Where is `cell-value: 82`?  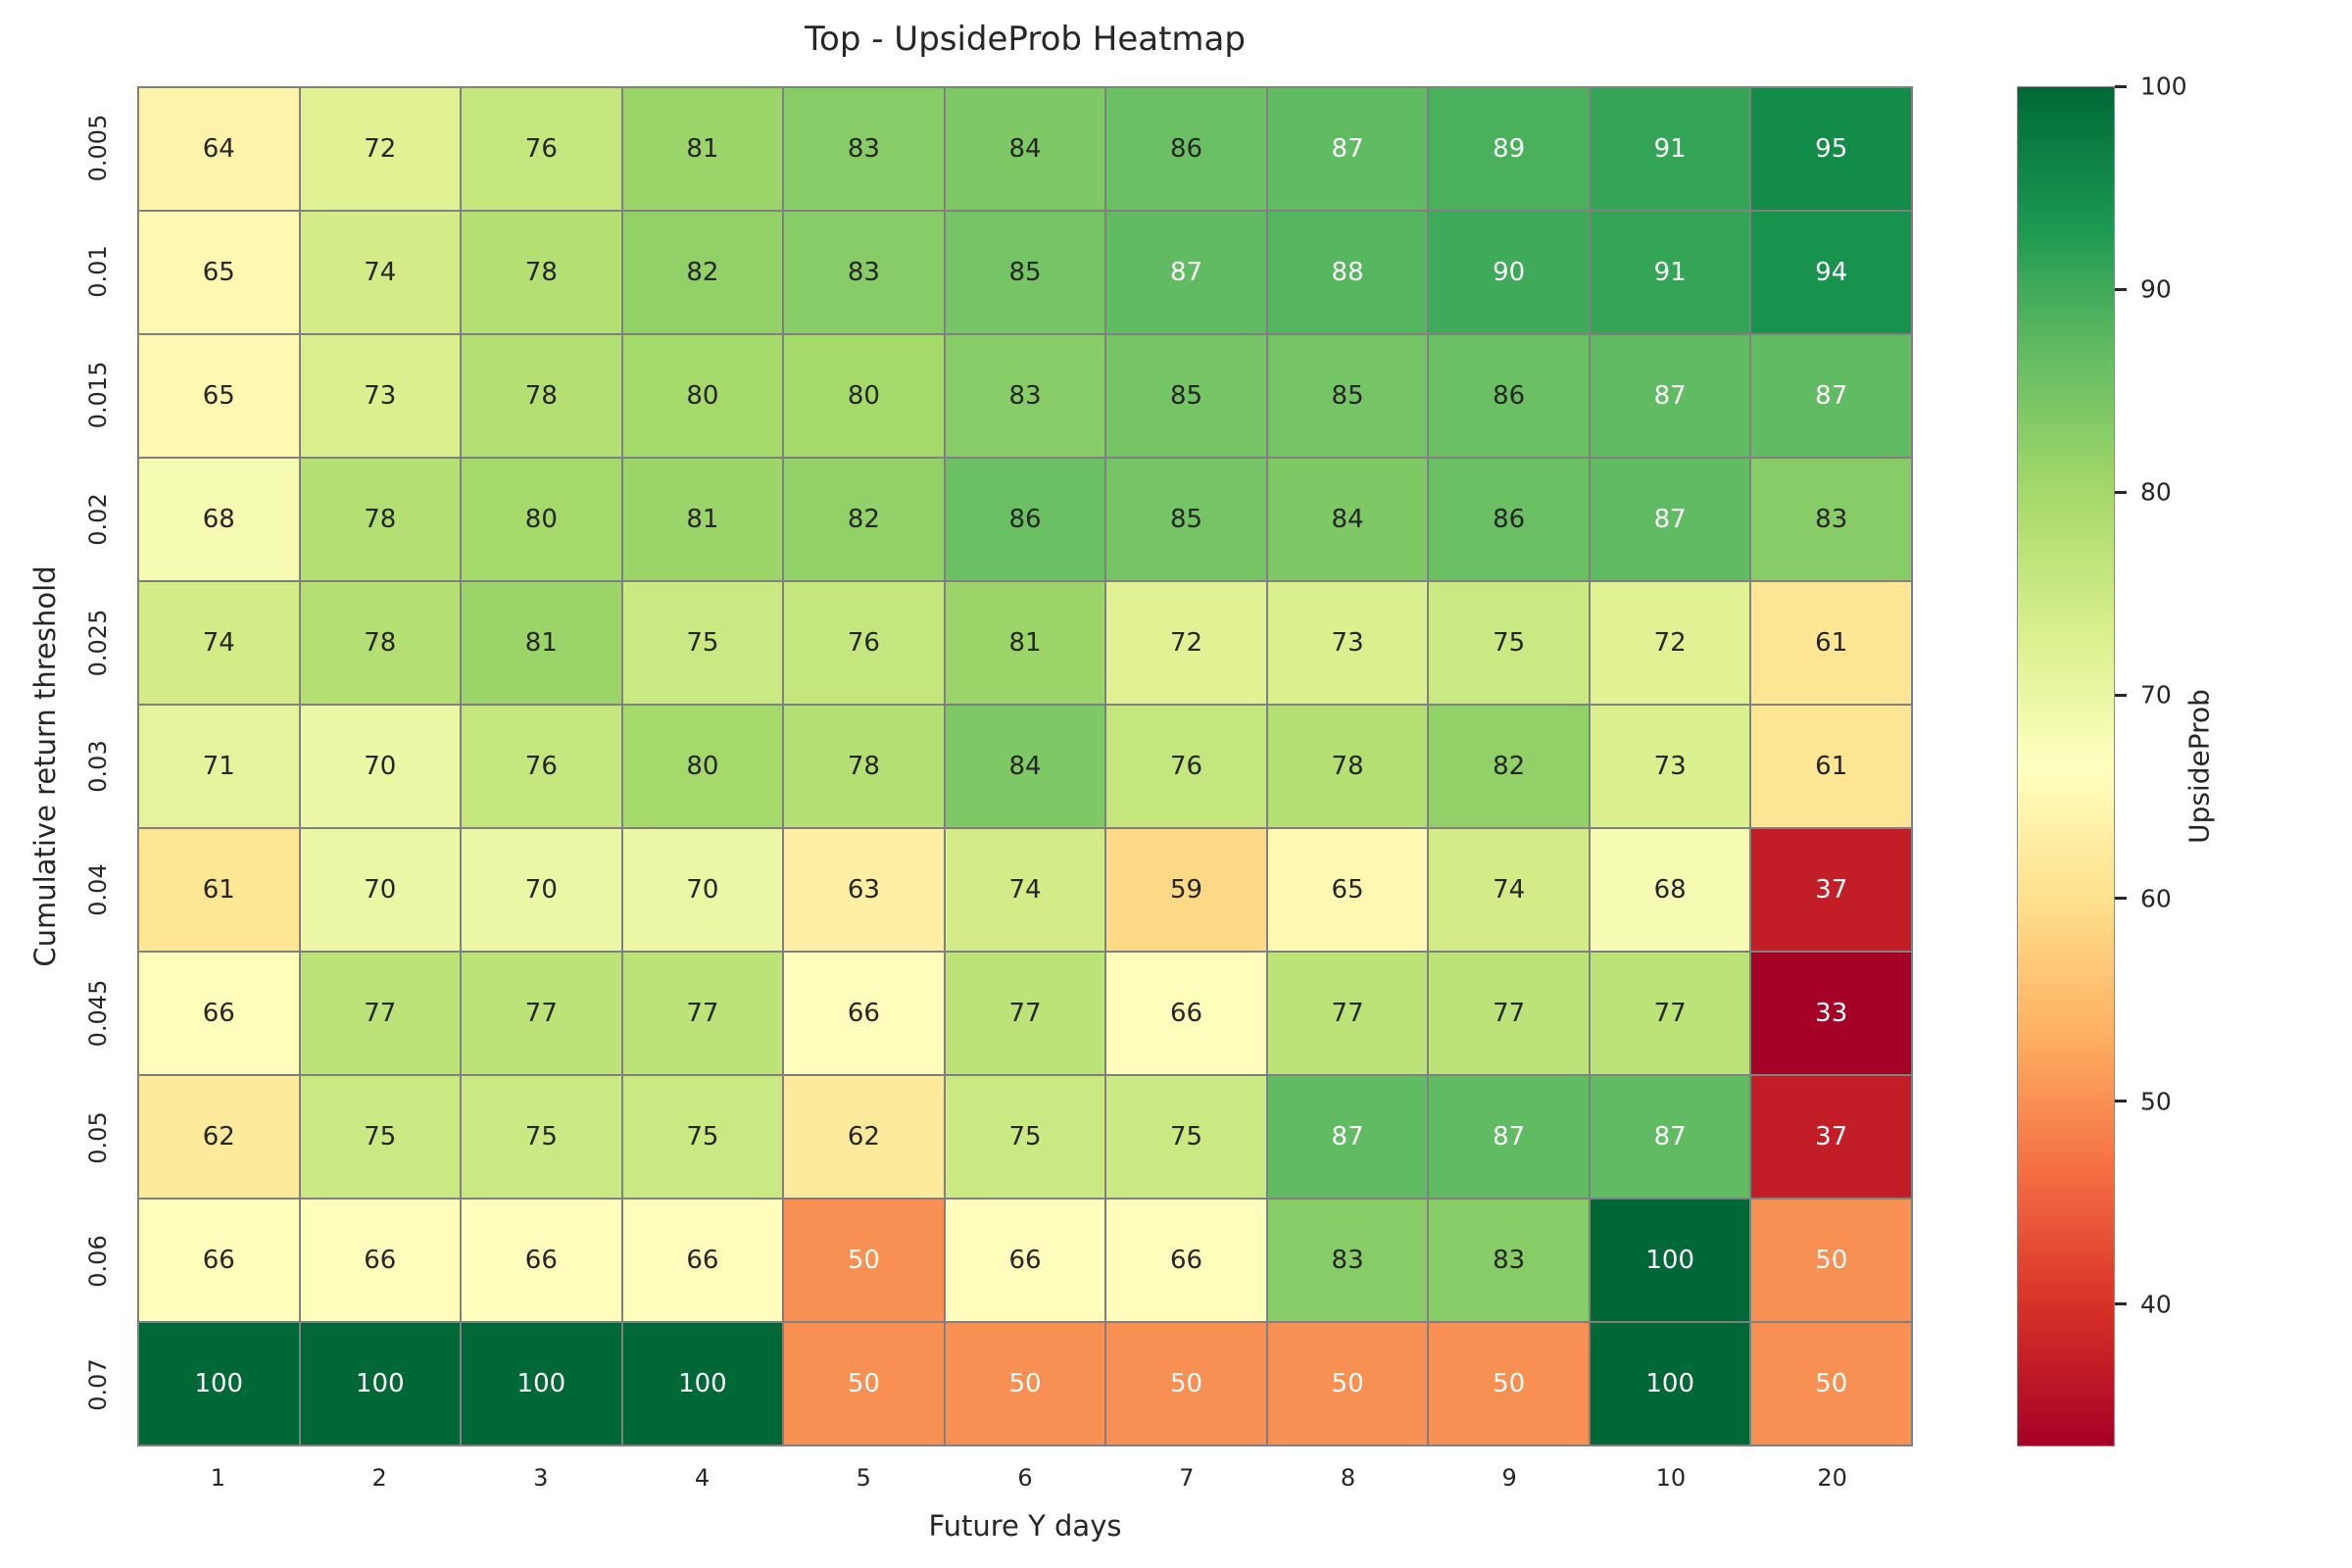
cell-value: 82 is located at coordinates (863, 519).